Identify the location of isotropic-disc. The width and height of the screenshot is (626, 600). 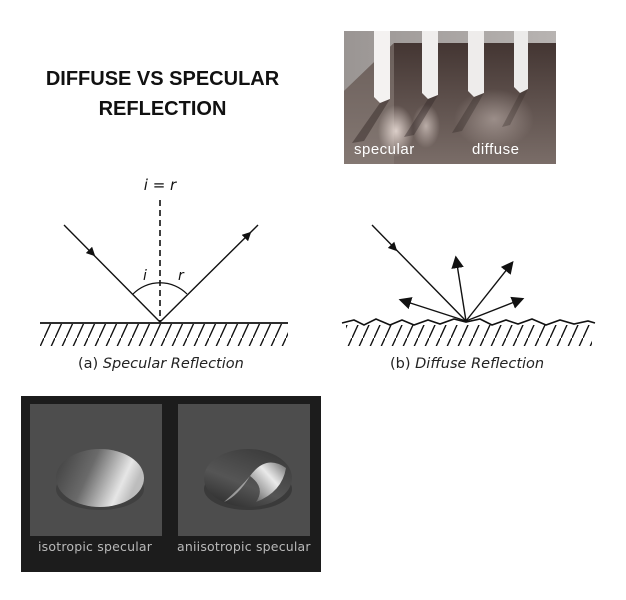
(100, 479).